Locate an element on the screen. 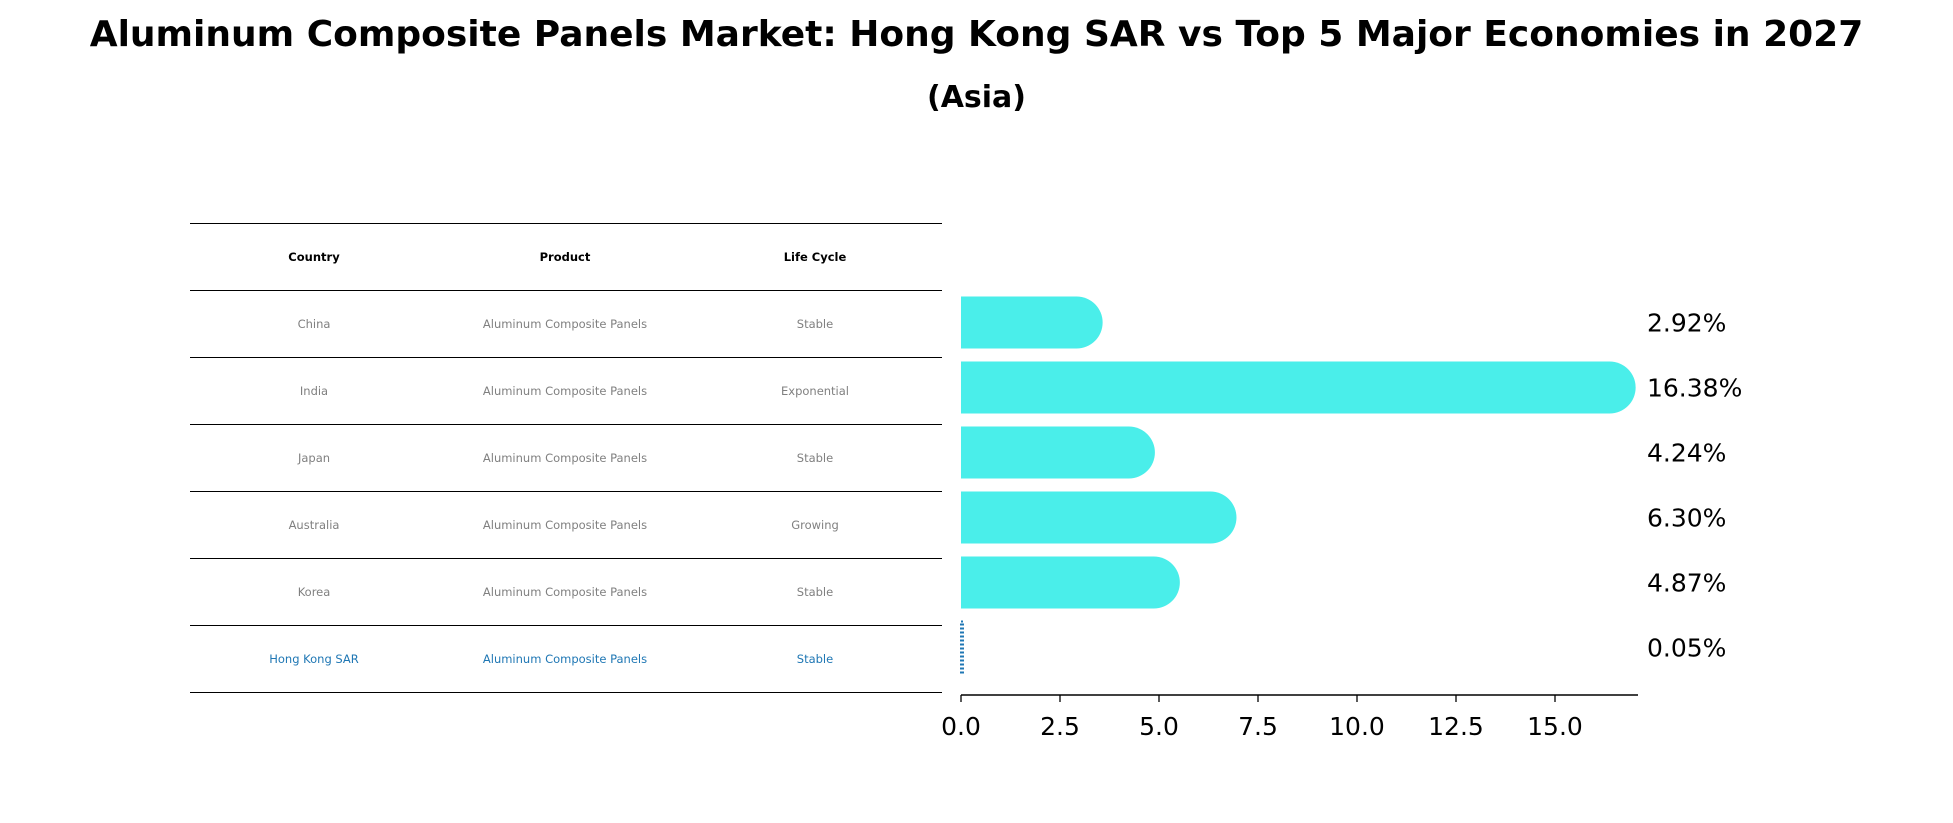  table-cell: India is located at coordinates (314, 390).